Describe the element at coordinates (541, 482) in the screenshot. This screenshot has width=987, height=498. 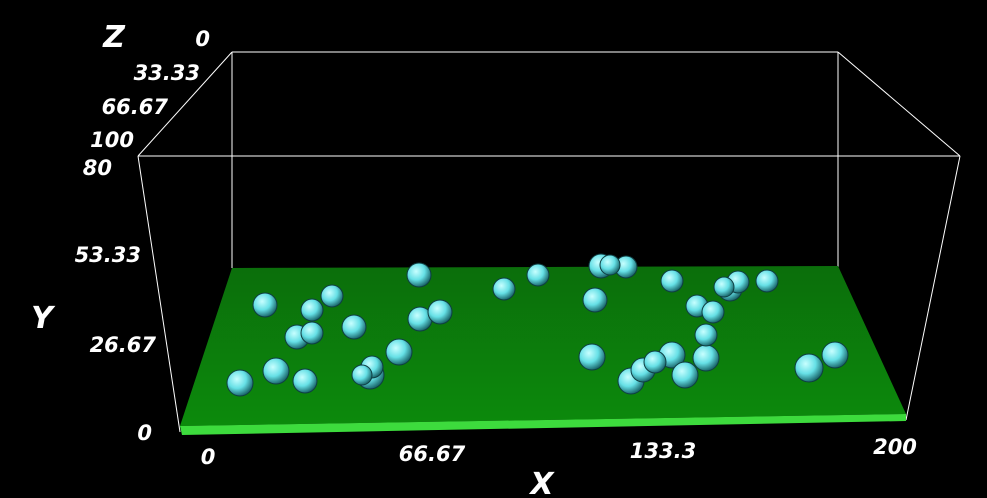
I see `x-axis-title: X` at that location.